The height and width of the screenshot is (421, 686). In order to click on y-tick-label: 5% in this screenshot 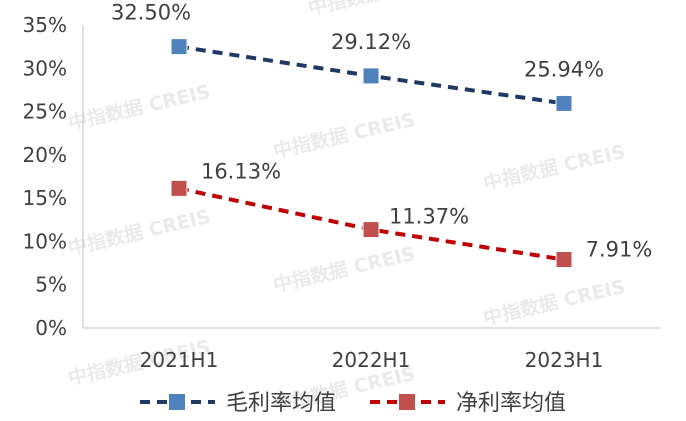, I will do `click(51, 285)`.